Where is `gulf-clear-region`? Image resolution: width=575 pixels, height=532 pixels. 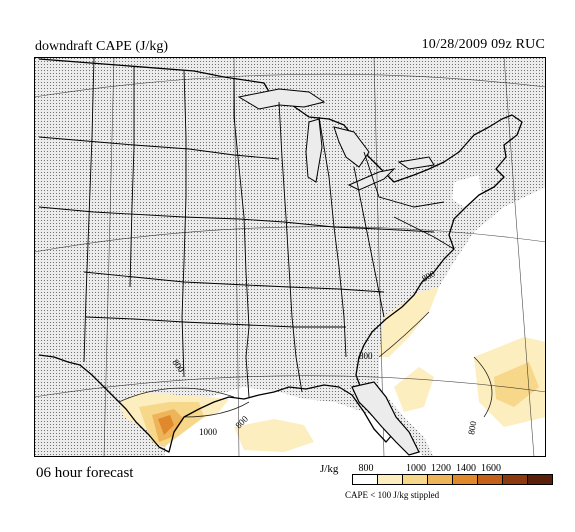 gulf-clear-region is located at coordinates (294, 422).